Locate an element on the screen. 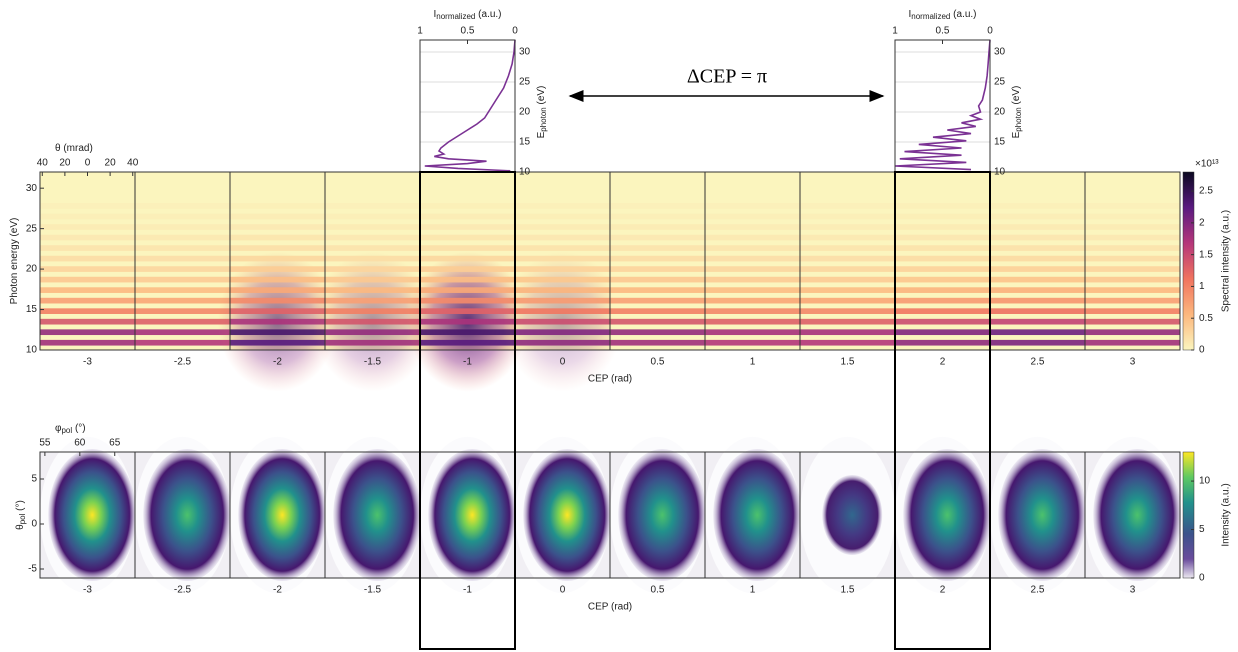 This screenshot has height=652, width=1238. x-axis-label-unit: (a.u.) is located at coordinates (964, 14).